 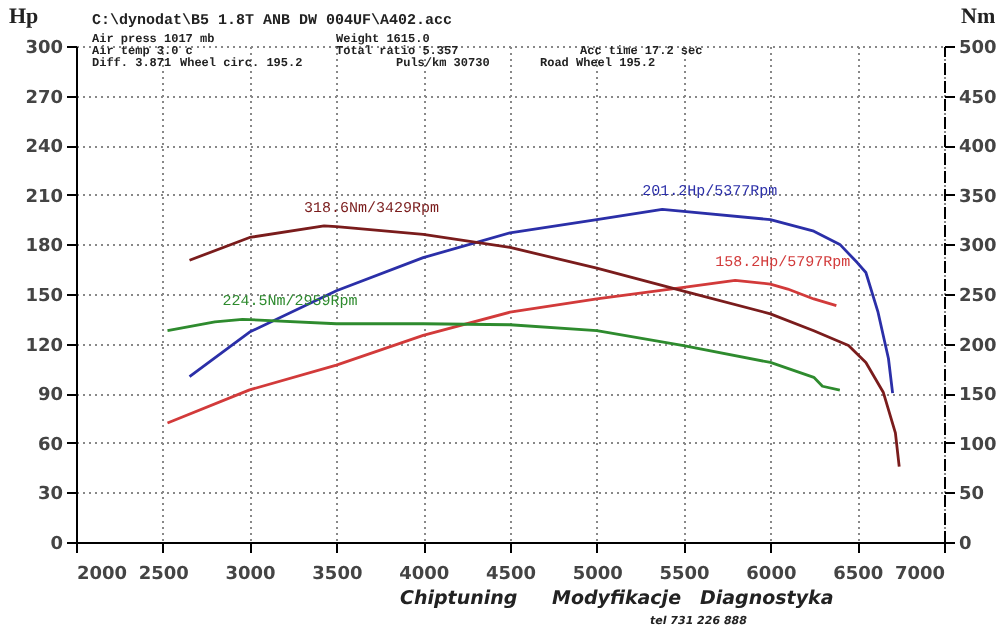 What do you see at coordinates (50, 495) in the screenshot?
I see `y-tick-label: 30` at bounding box center [50, 495].